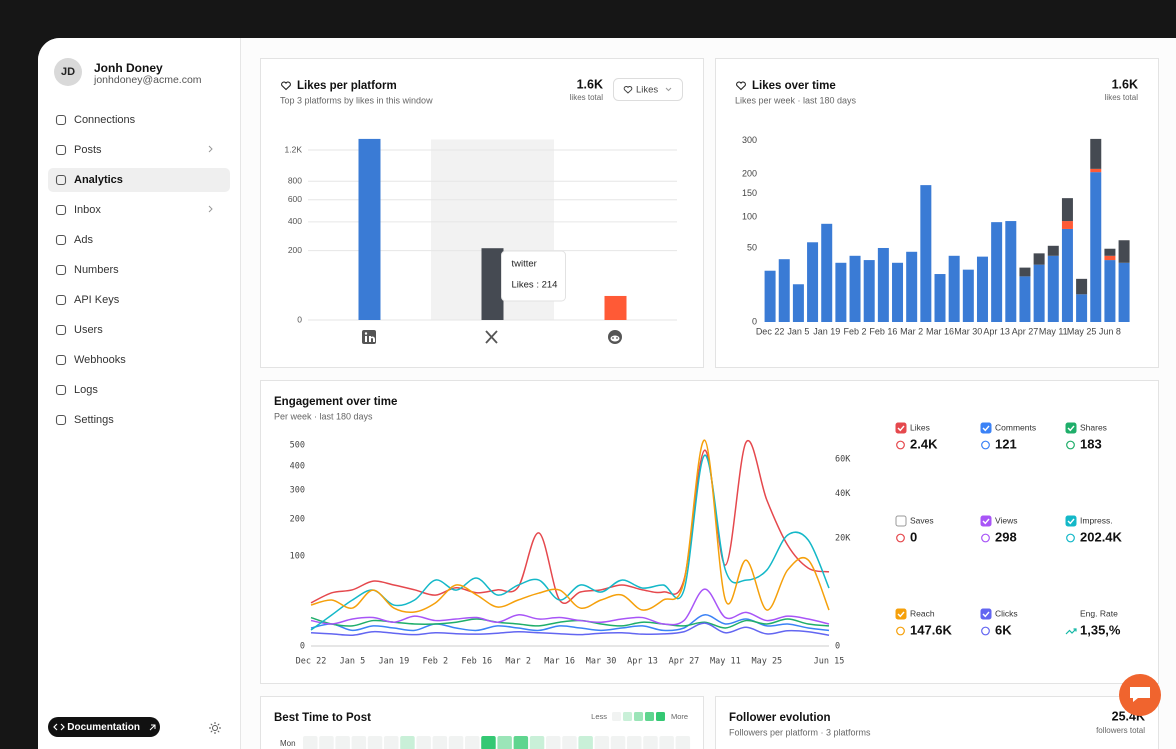 This screenshot has height=749, width=1176. What do you see at coordinates (668, 89) in the screenshot?
I see `chevron` at bounding box center [668, 89].